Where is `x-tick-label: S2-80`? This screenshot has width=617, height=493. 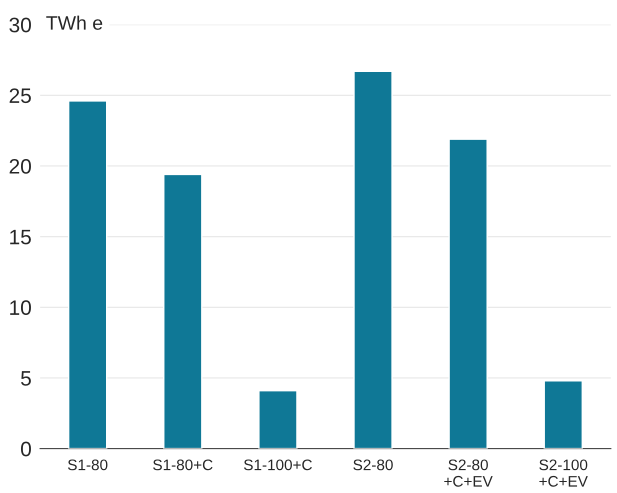 x-tick-label: S2-80 is located at coordinates (373, 464).